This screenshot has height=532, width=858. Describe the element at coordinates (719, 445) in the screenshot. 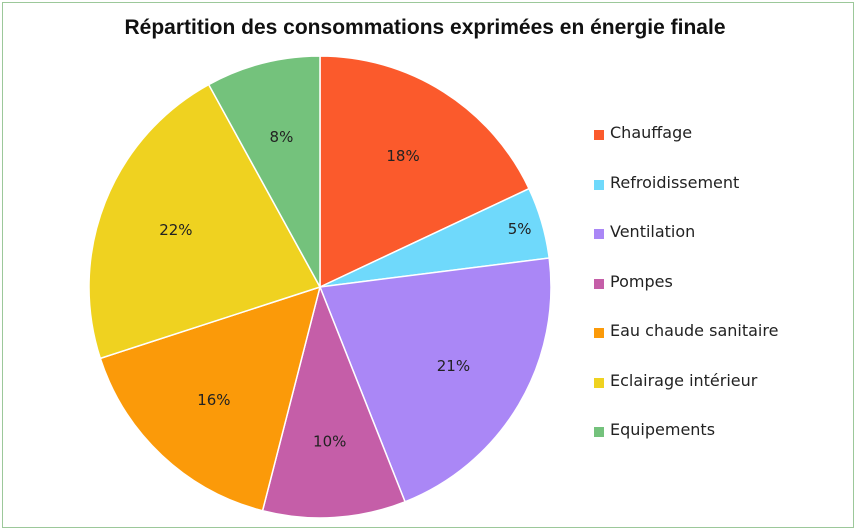

I see `legend-item: Equipements` at that location.